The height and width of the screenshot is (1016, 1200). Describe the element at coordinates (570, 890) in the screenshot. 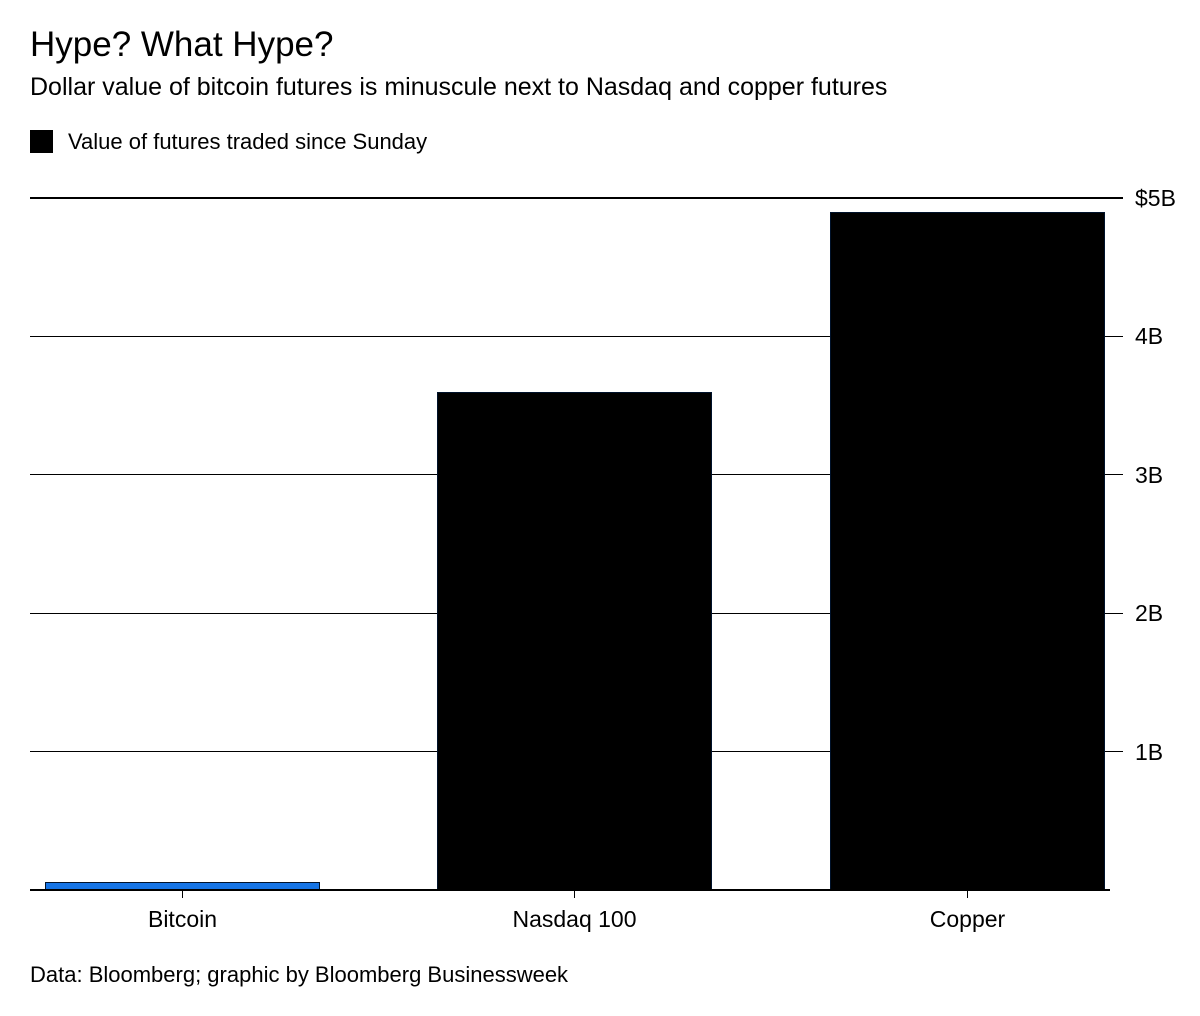

I see `x-axis-line` at that location.